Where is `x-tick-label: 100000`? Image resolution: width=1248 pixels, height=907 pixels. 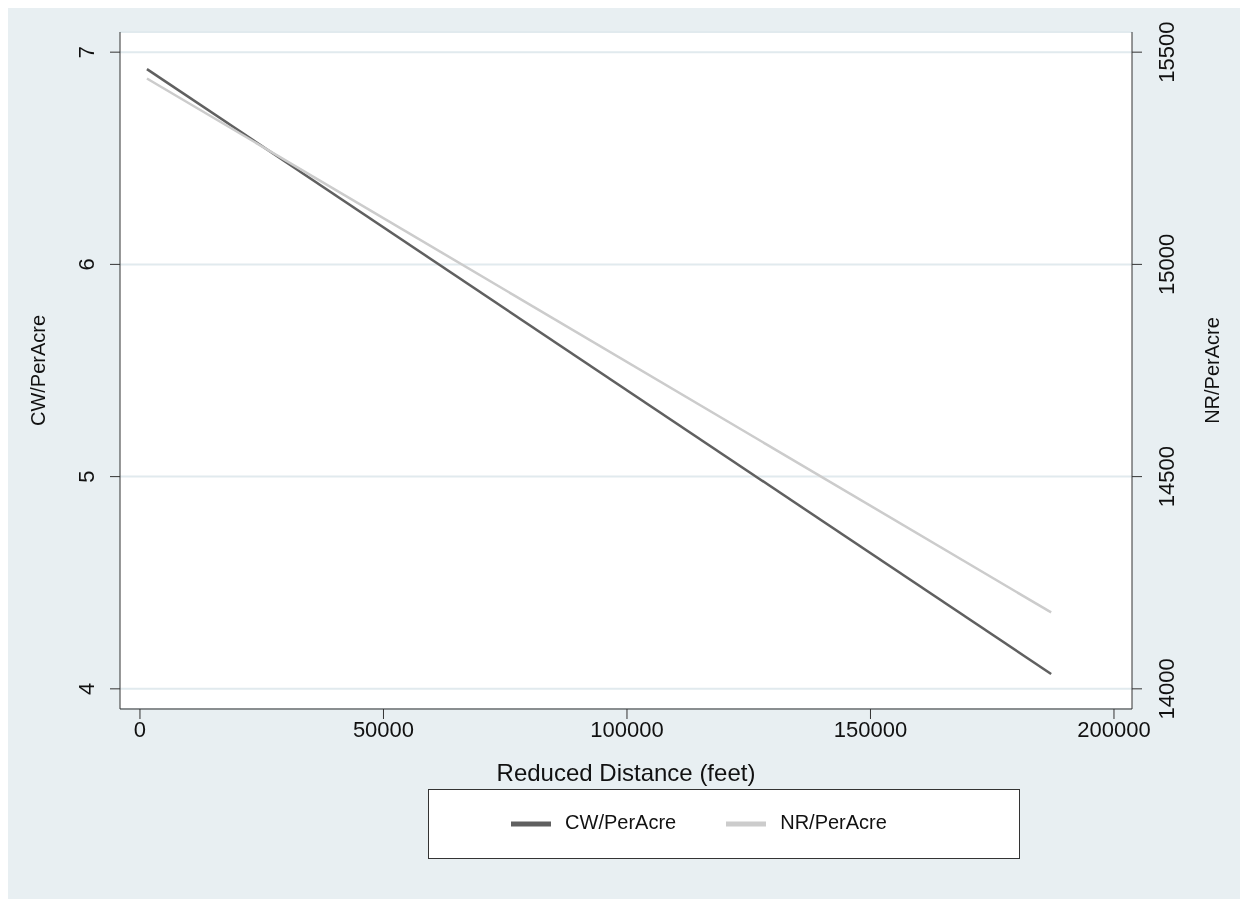 x-tick-label: 100000 is located at coordinates (627, 729).